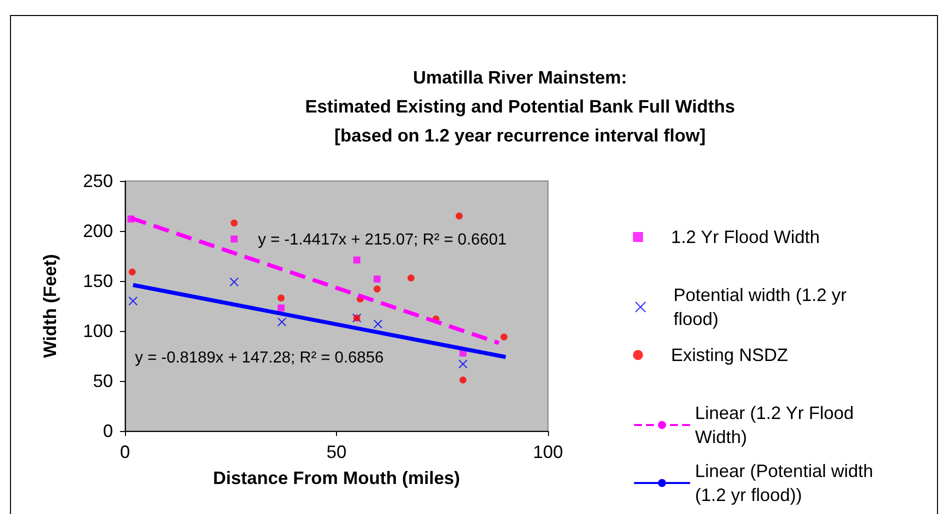 This screenshot has width=946, height=514. What do you see at coordinates (729, 355) in the screenshot?
I see `legend-label: Existing NSDZ` at bounding box center [729, 355].